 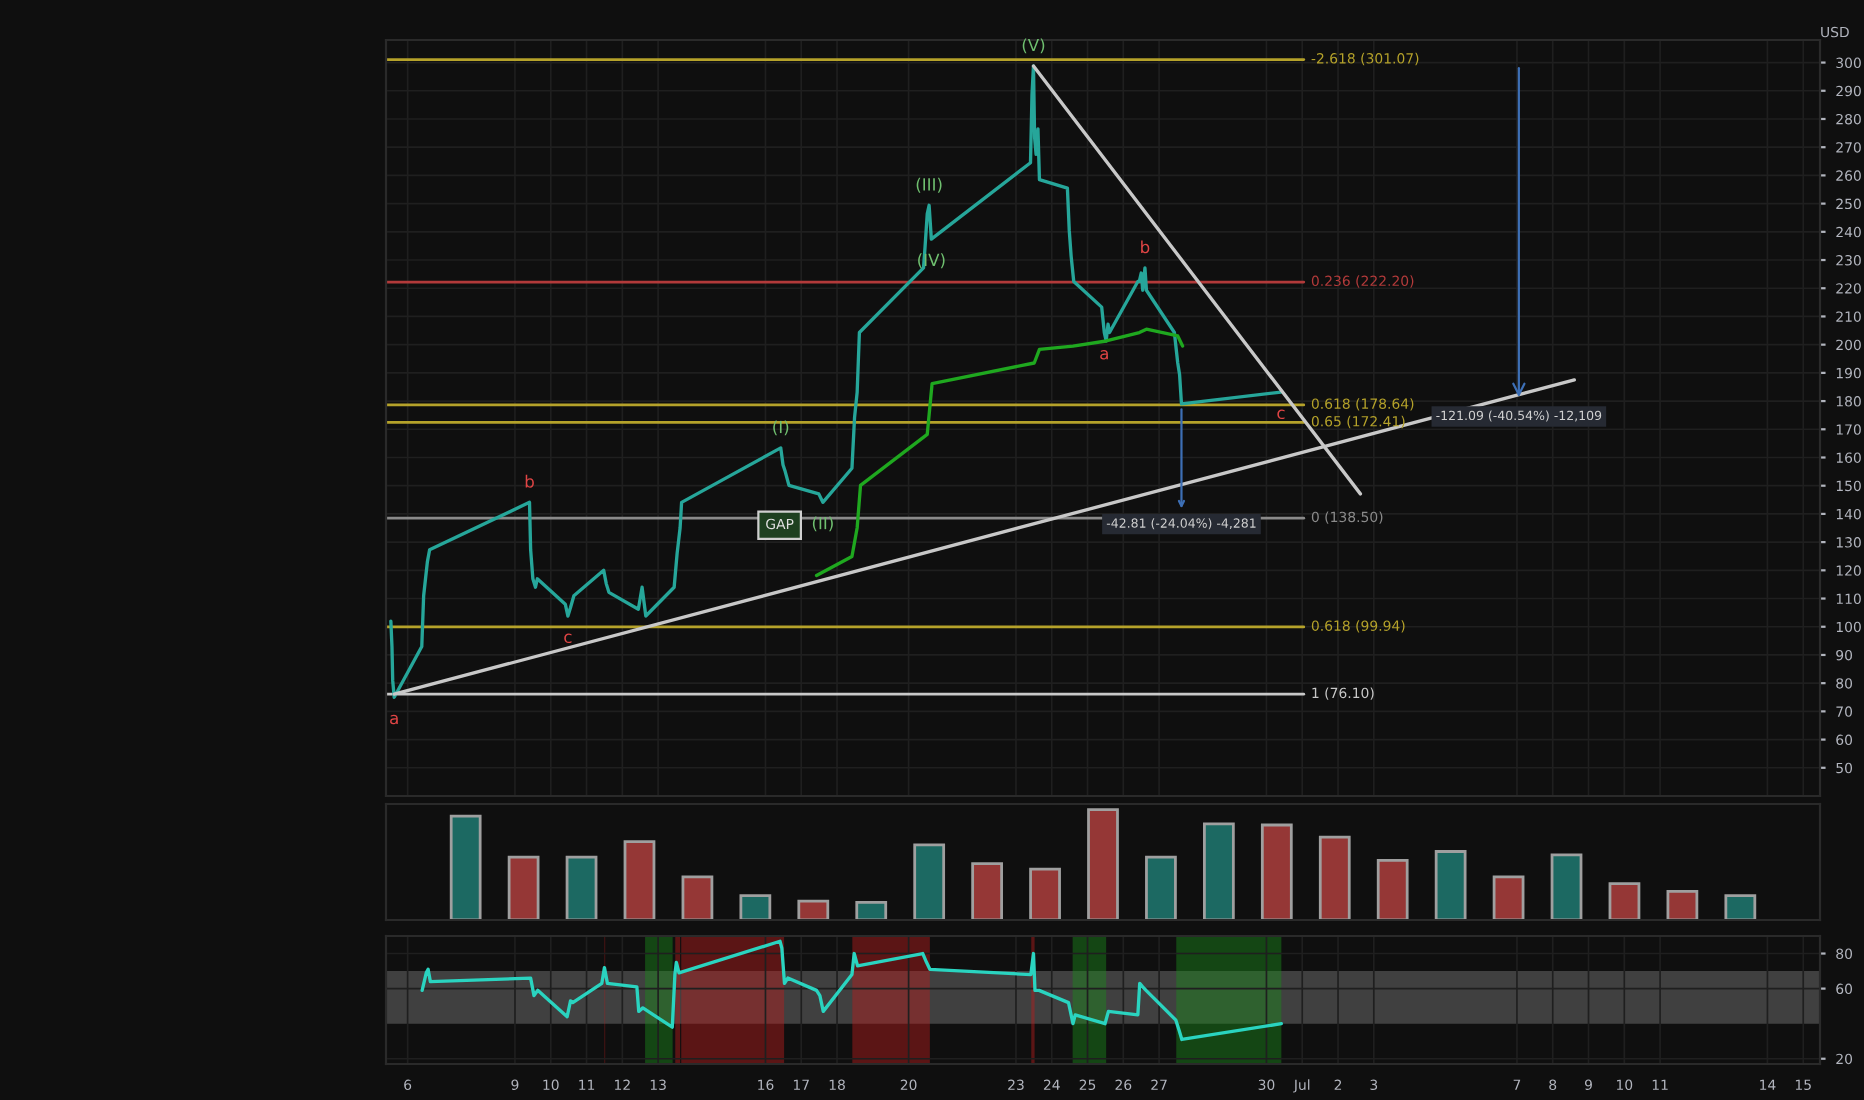 What do you see at coordinates (822, 524) in the screenshot?
I see `annotation: (II)` at bounding box center [822, 524].